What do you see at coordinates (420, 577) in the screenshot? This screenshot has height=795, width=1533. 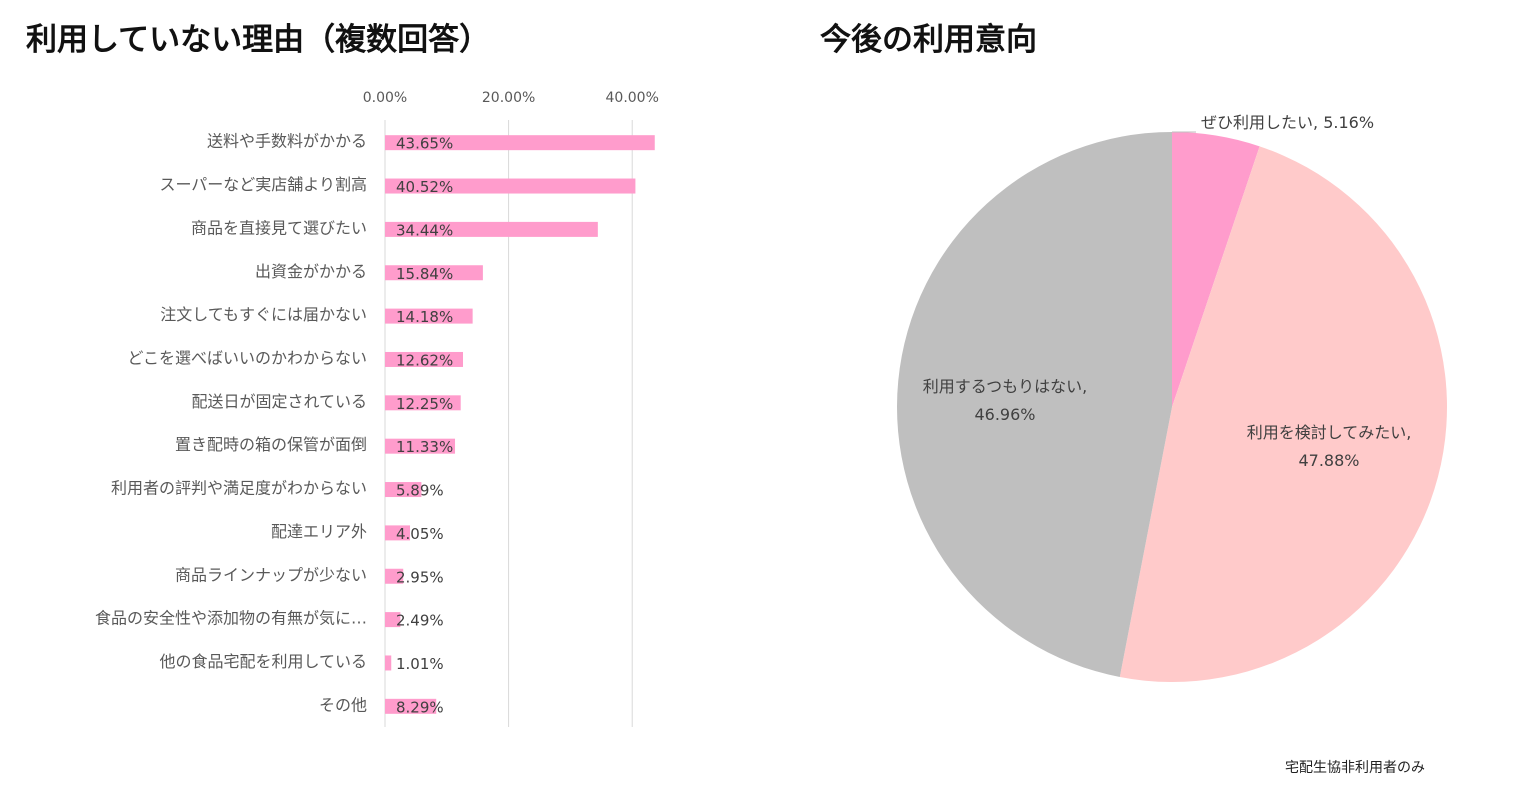 I see `data-label: 2.95%` at bounding box center [420, 577].